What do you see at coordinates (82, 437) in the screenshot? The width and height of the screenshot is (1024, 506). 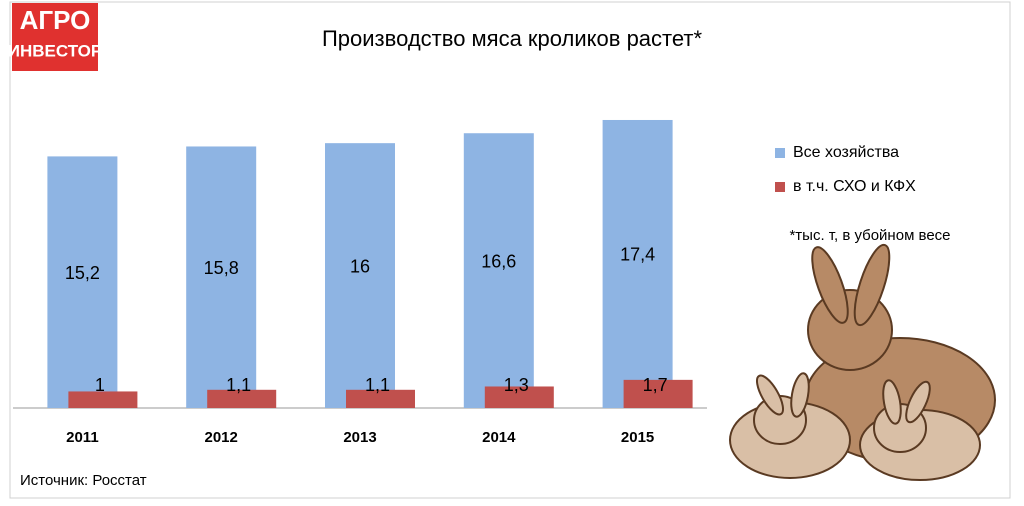 I see `x-tick-label: 2011` at bounding box center [82, 437].